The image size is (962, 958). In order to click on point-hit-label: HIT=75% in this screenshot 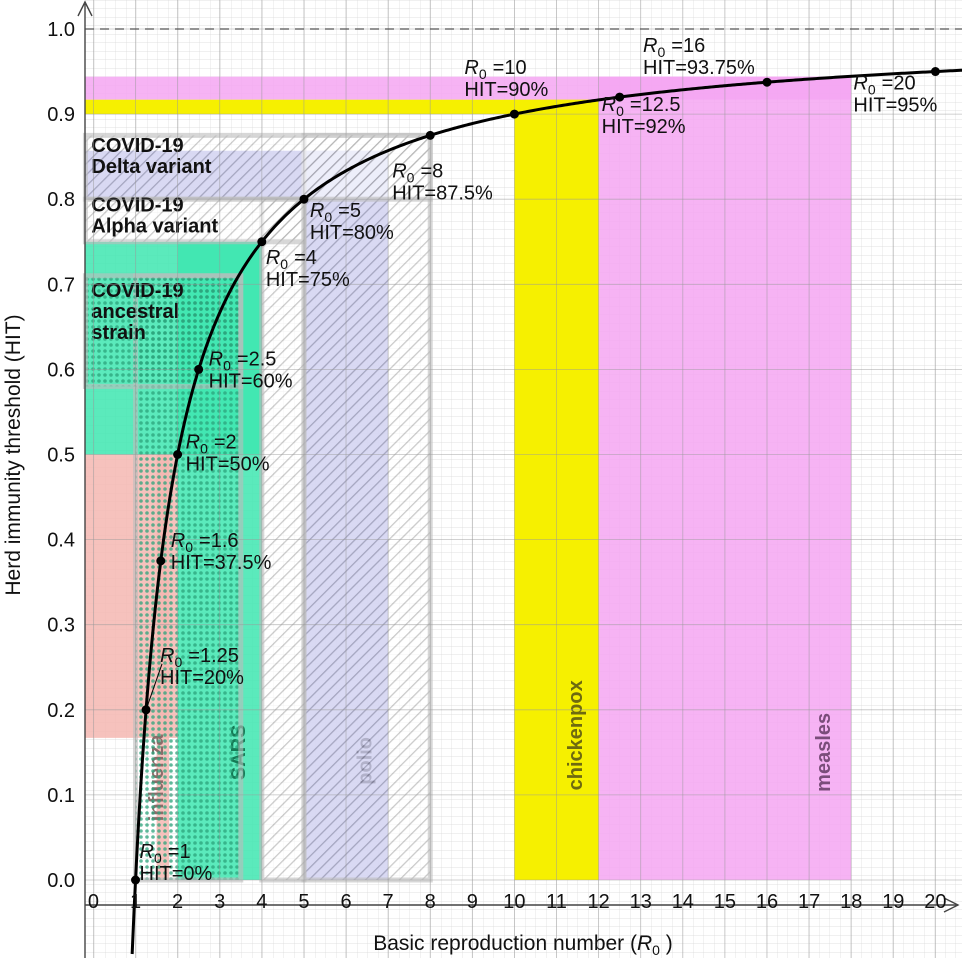, I will do `click(308, 280)`.